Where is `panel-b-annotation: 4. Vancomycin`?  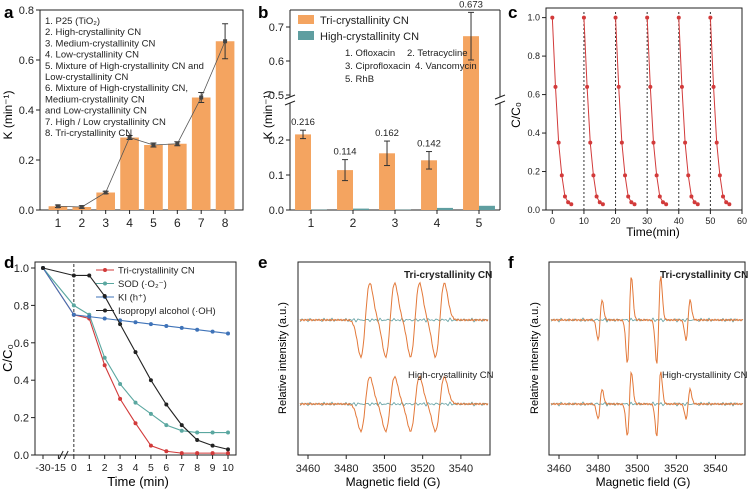 panel-b-annotation: 4. Vancomycin is located at coordinates (446, 66).